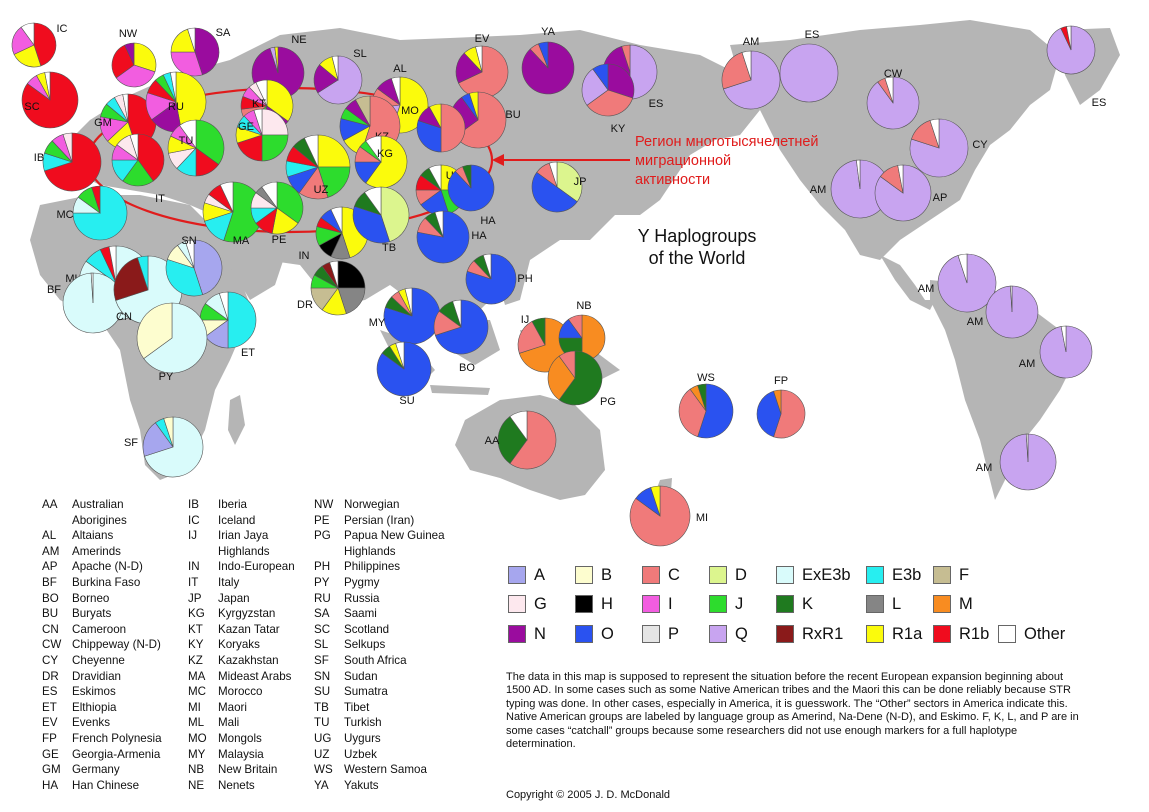  I want to click on abbreviation-name: Iceland, so click(237, 520).